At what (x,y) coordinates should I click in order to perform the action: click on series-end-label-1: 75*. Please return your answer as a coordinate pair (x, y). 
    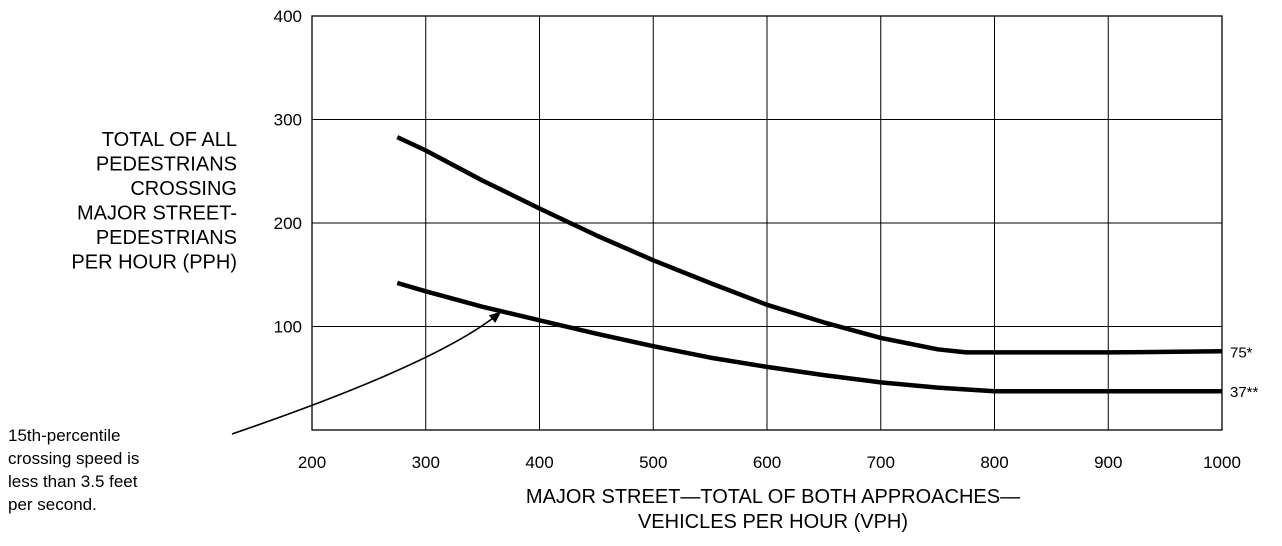
    Looking at the image, I should click on (1241, 352).